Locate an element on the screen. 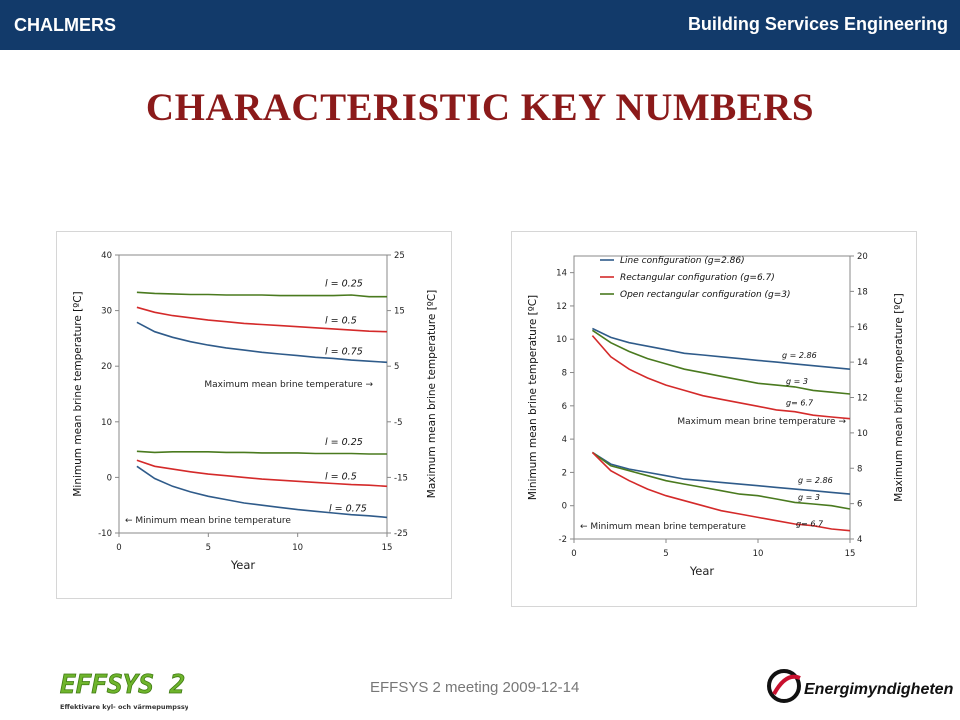  y-right-tick-label: 8 is located at coordinates (859, 469).